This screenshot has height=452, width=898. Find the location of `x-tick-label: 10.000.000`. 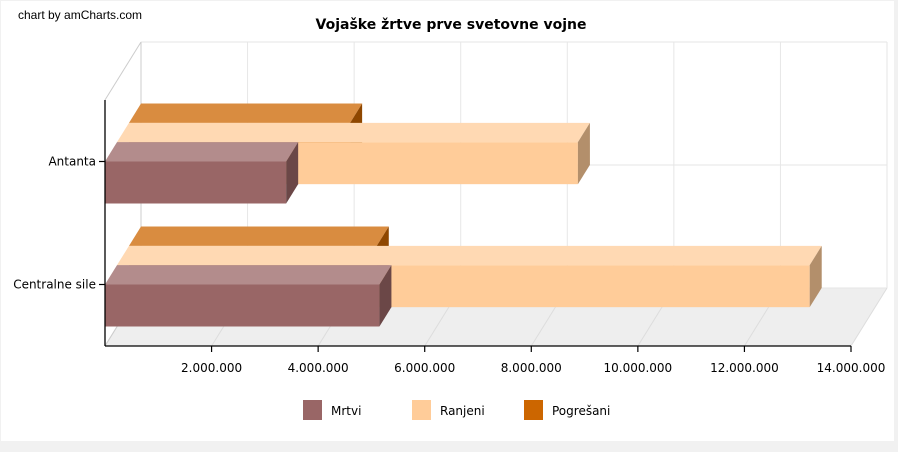

x-tick-label: 10.000.000 is located at coordinates (637, 368).